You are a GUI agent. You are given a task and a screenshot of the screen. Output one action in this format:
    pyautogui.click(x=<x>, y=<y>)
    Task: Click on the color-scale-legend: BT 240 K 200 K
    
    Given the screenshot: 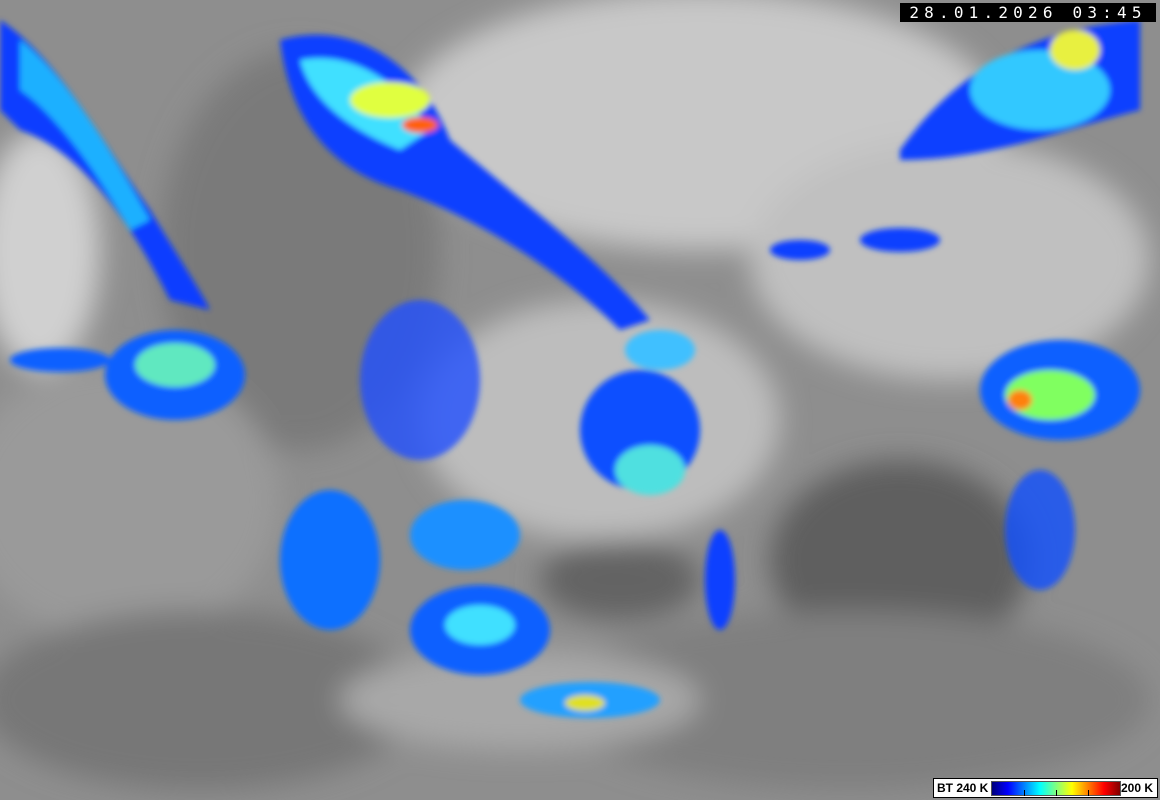 What is the action you would take?
    pyautogui.click(x=1045, y=788)
    